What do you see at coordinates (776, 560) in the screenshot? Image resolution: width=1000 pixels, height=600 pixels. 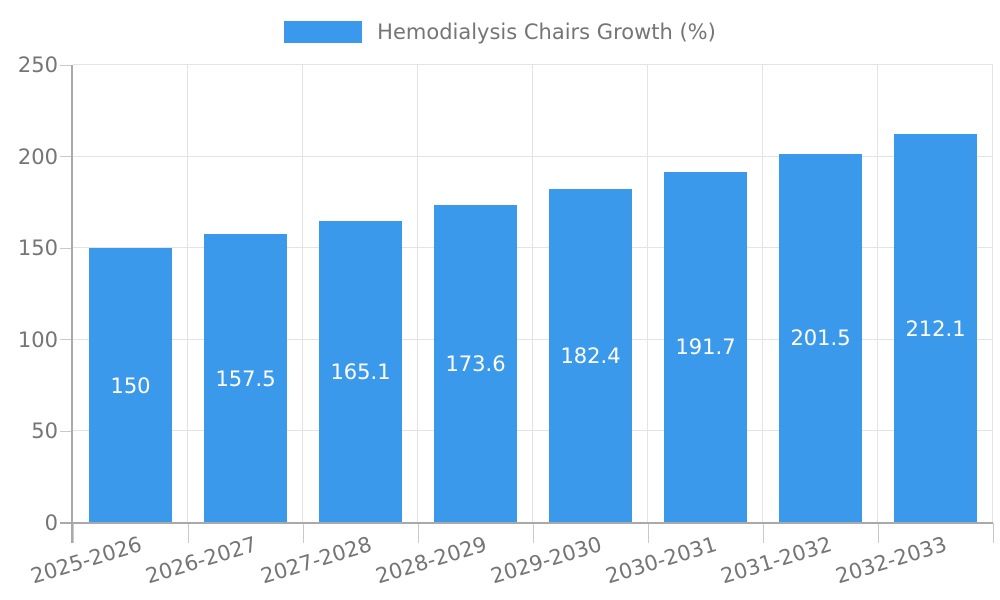 I see `x-tick-label: 2031-2032` at bounding box center [776, 560].